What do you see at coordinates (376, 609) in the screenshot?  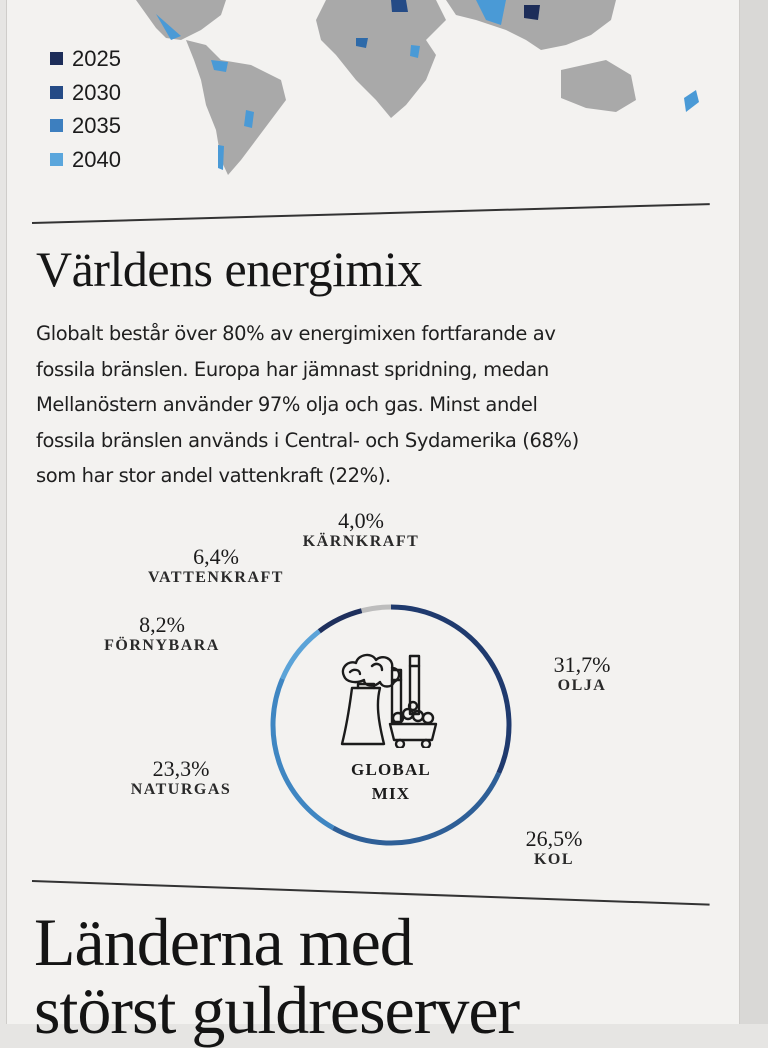 I see `donut-slice-kärnkraft` at bounding box center [376, 609].